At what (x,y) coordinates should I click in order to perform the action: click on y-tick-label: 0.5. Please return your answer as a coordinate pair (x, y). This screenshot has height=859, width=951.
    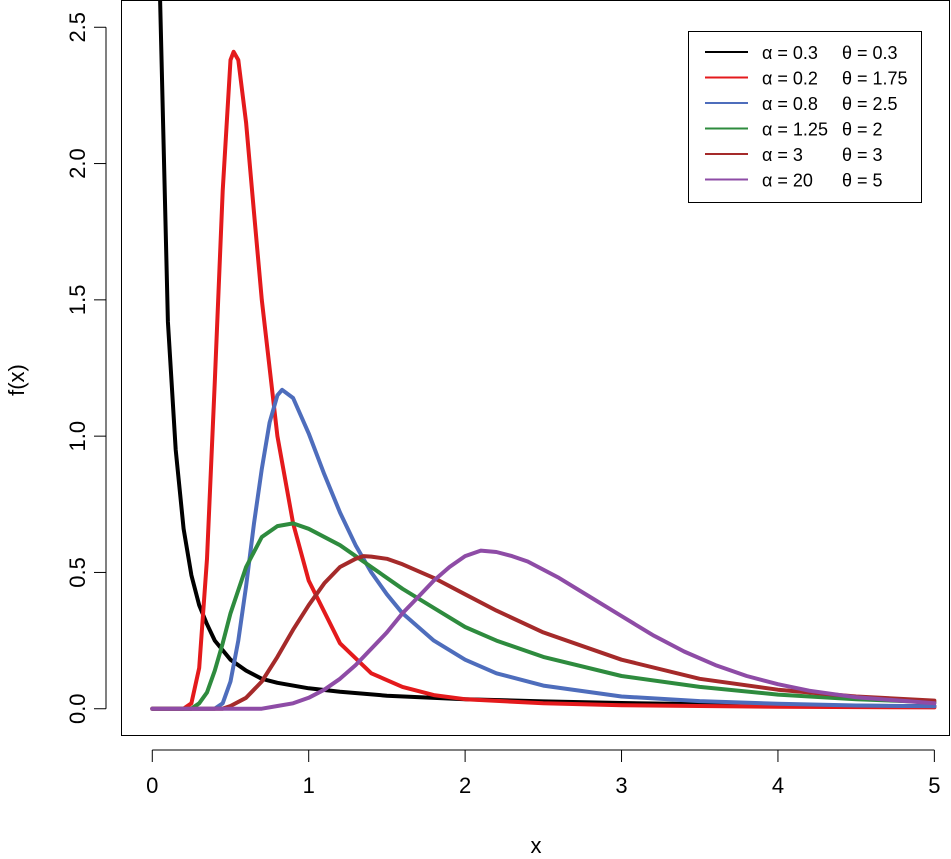
    Looking at the image, I should click on (77, 572).